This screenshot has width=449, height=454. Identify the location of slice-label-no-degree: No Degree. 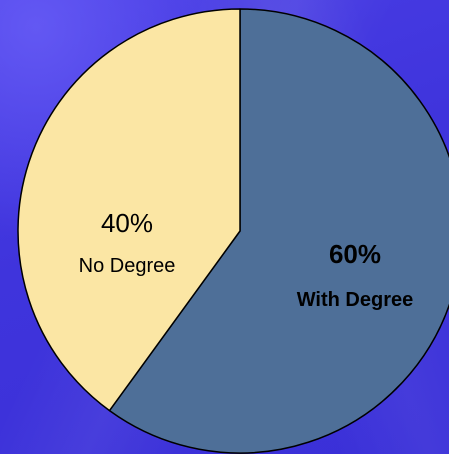
(127, 266).